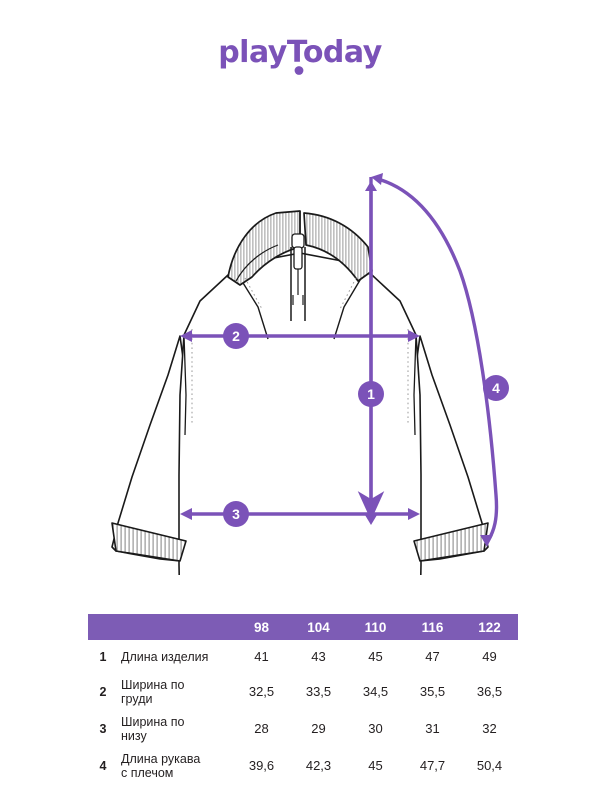 The width and height of the screenshot is (600, 800). Describe the element at coordinates (300, 351) in the screenshot. I see `stitch-detail` at that location.